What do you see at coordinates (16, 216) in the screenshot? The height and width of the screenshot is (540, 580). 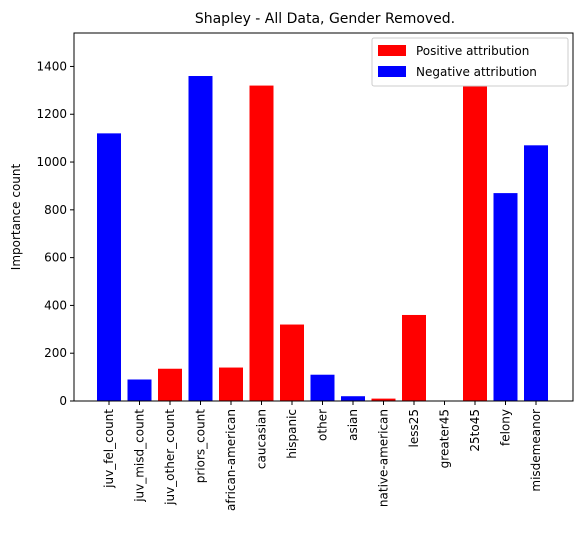 I see `y-axis-label: Importance count` at bounding box center [16, 216].